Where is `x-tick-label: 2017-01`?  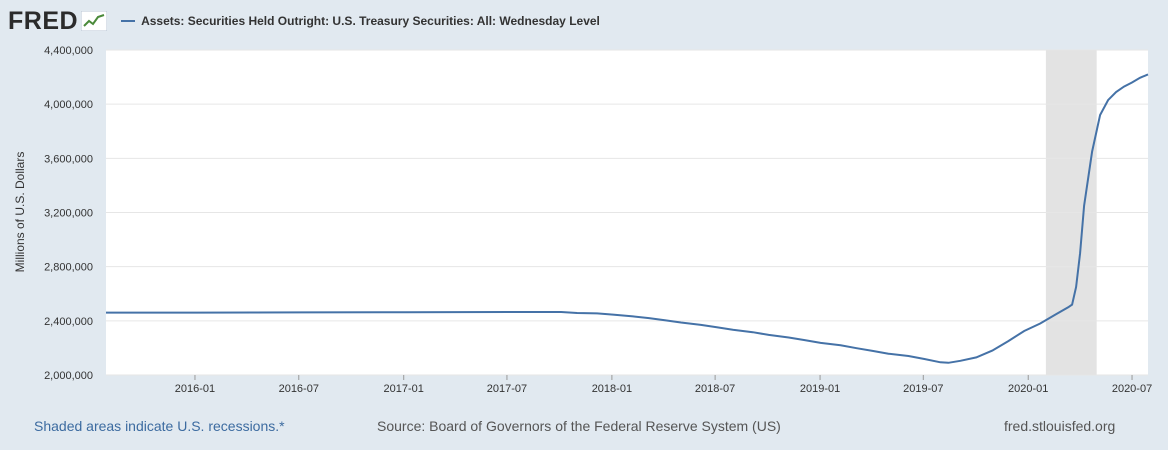
x-tick-label: 2017-01 is located at coordinates (404, 389).